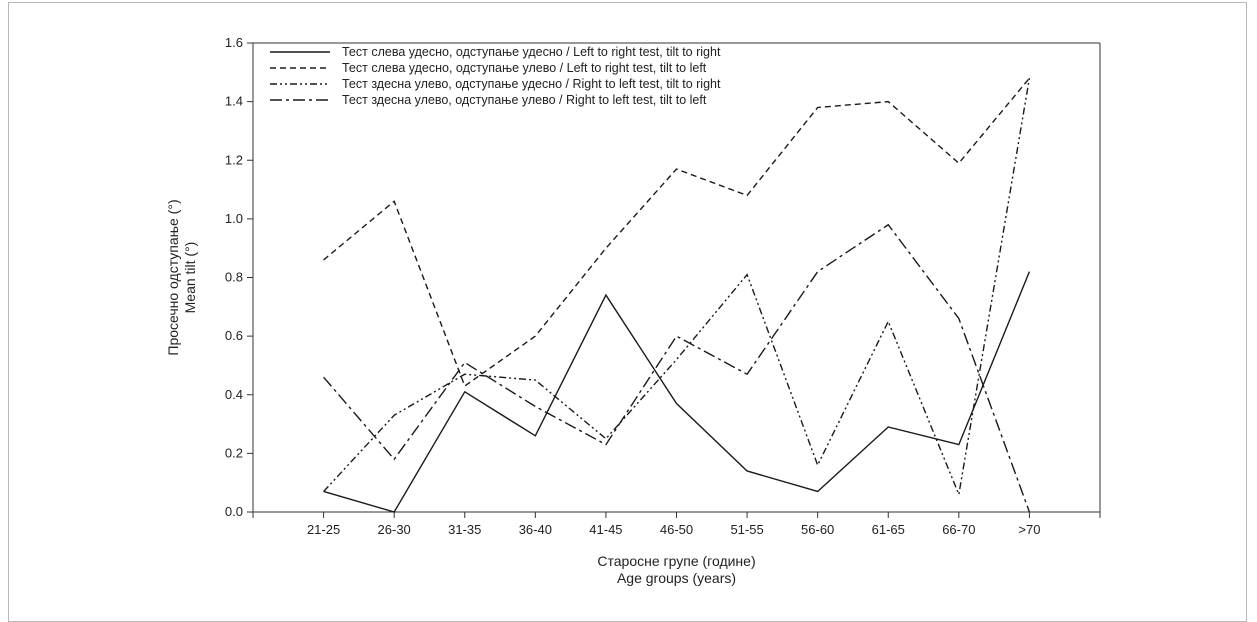 The height and width of the screenshot is (622, 1257). Describe the element at coordinates (234, 101) in the screenshot. I see `y-tick-label: 1.4` at that location.